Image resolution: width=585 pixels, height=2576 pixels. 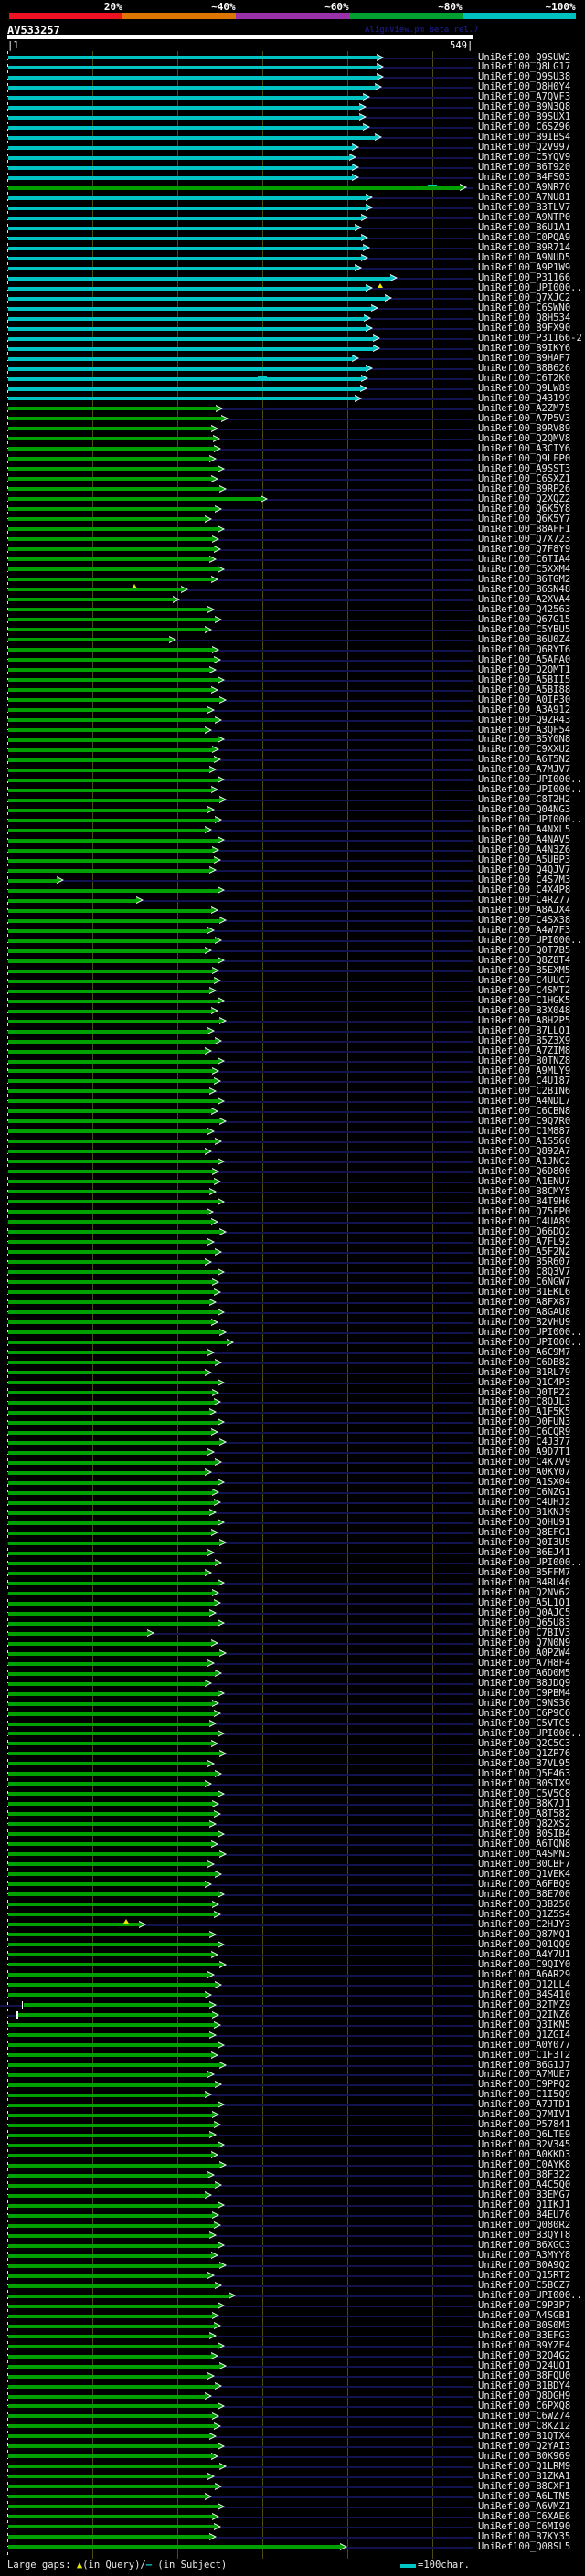 I want to click on alignment-label: UniRef100_A4Y7U1, so click(x=524, y=1954).